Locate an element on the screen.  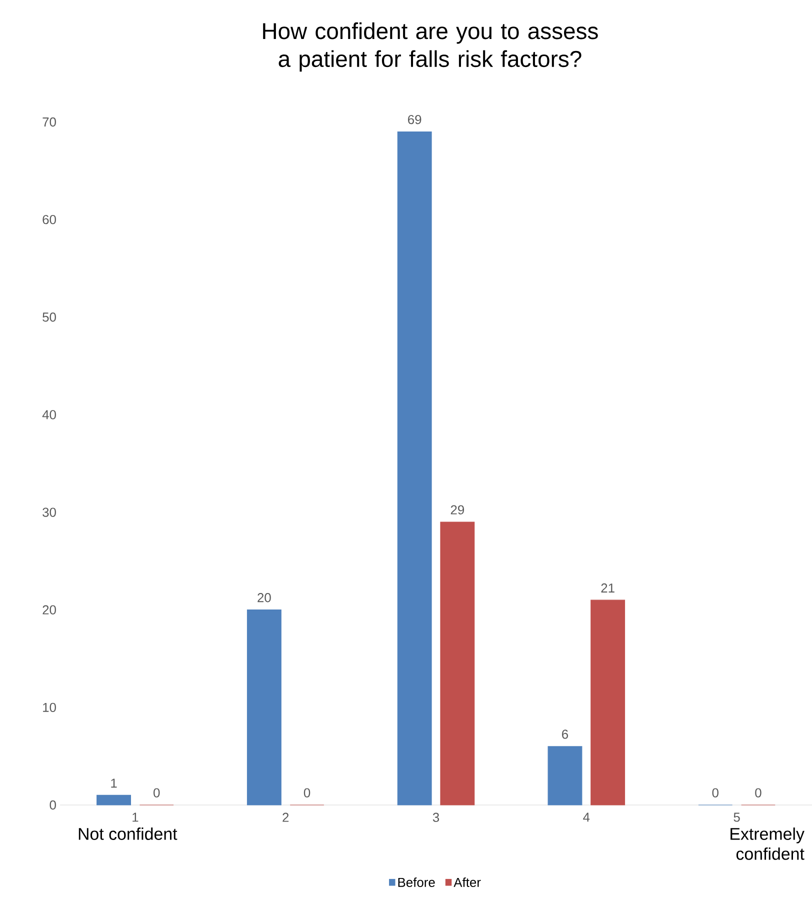
legend-label: After is located at coordinates (467, 882).